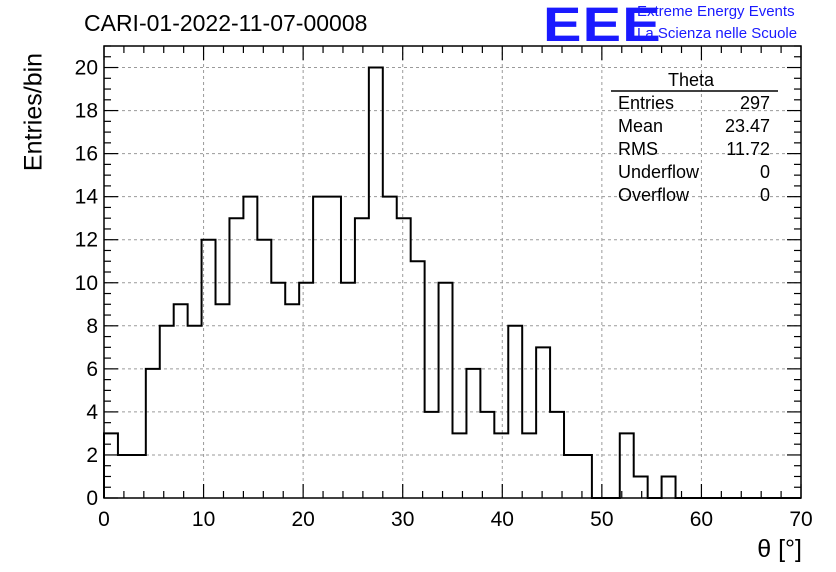  I want to click on stats-label-mean: Mean, so click(641, 126).